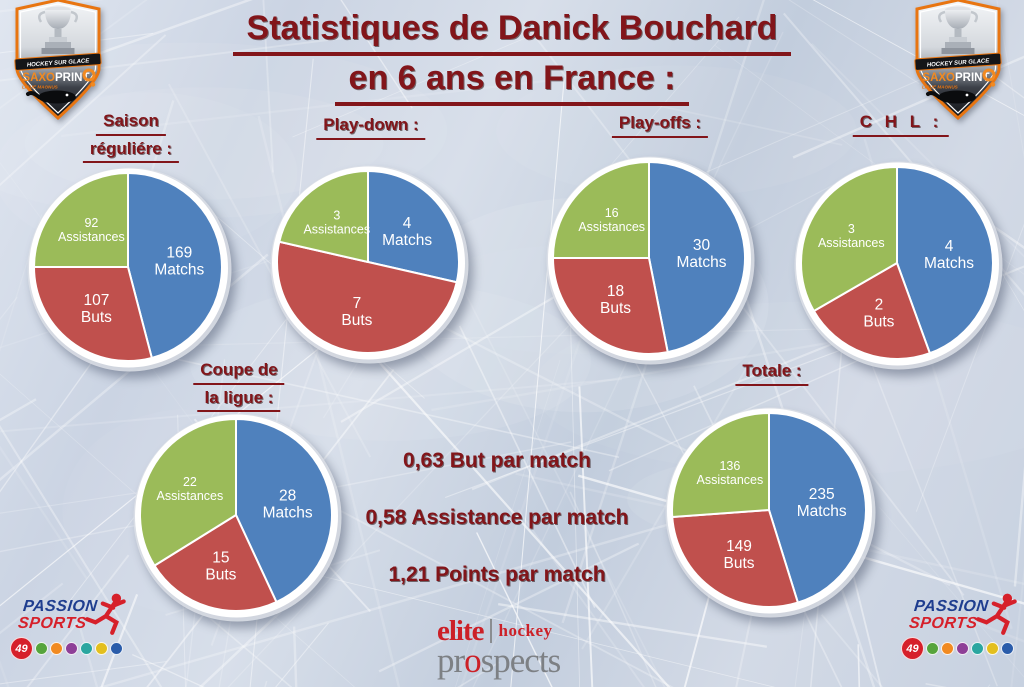 The height and width of the screenshot is (687, 1024). I want to click on pie-label-buts: 2 Buts, so click(878, 314).